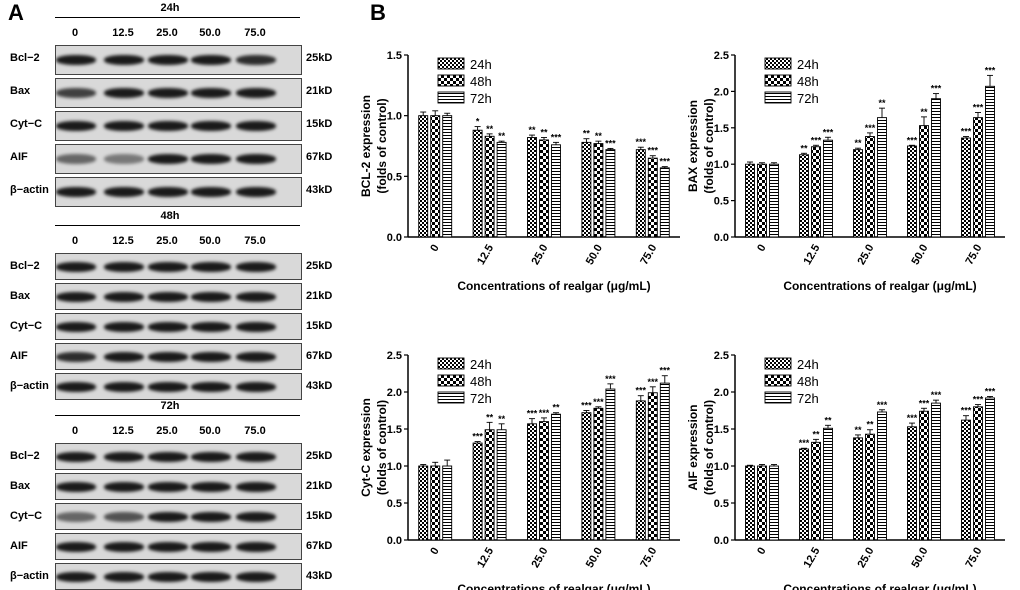 The width and height of the screenshot is (1020, 590). What do you see at coordinates (319, 124) in the screenshot?
I see `blot-molecular-weight: 15kD` at bounding box center [319, 124].